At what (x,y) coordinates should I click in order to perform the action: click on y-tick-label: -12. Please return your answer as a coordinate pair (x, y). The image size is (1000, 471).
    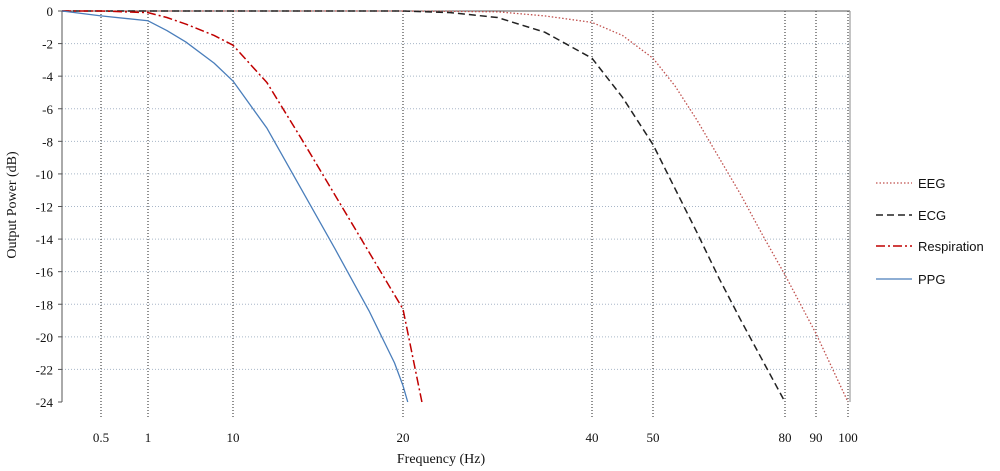
    Looking at the image, I should click on (44, 207).